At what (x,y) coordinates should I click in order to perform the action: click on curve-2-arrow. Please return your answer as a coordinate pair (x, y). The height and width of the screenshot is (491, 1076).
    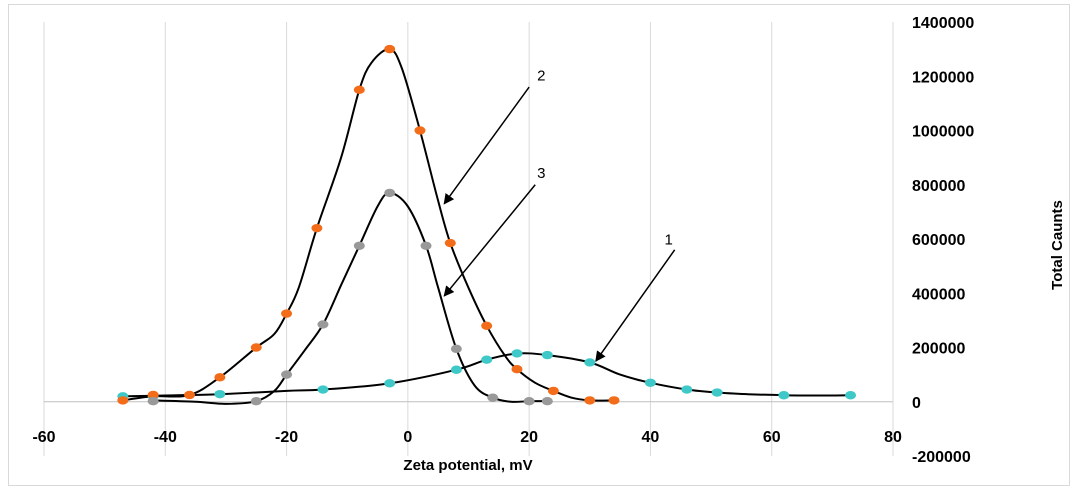
    Looking at the image, I should click on (486, 145).